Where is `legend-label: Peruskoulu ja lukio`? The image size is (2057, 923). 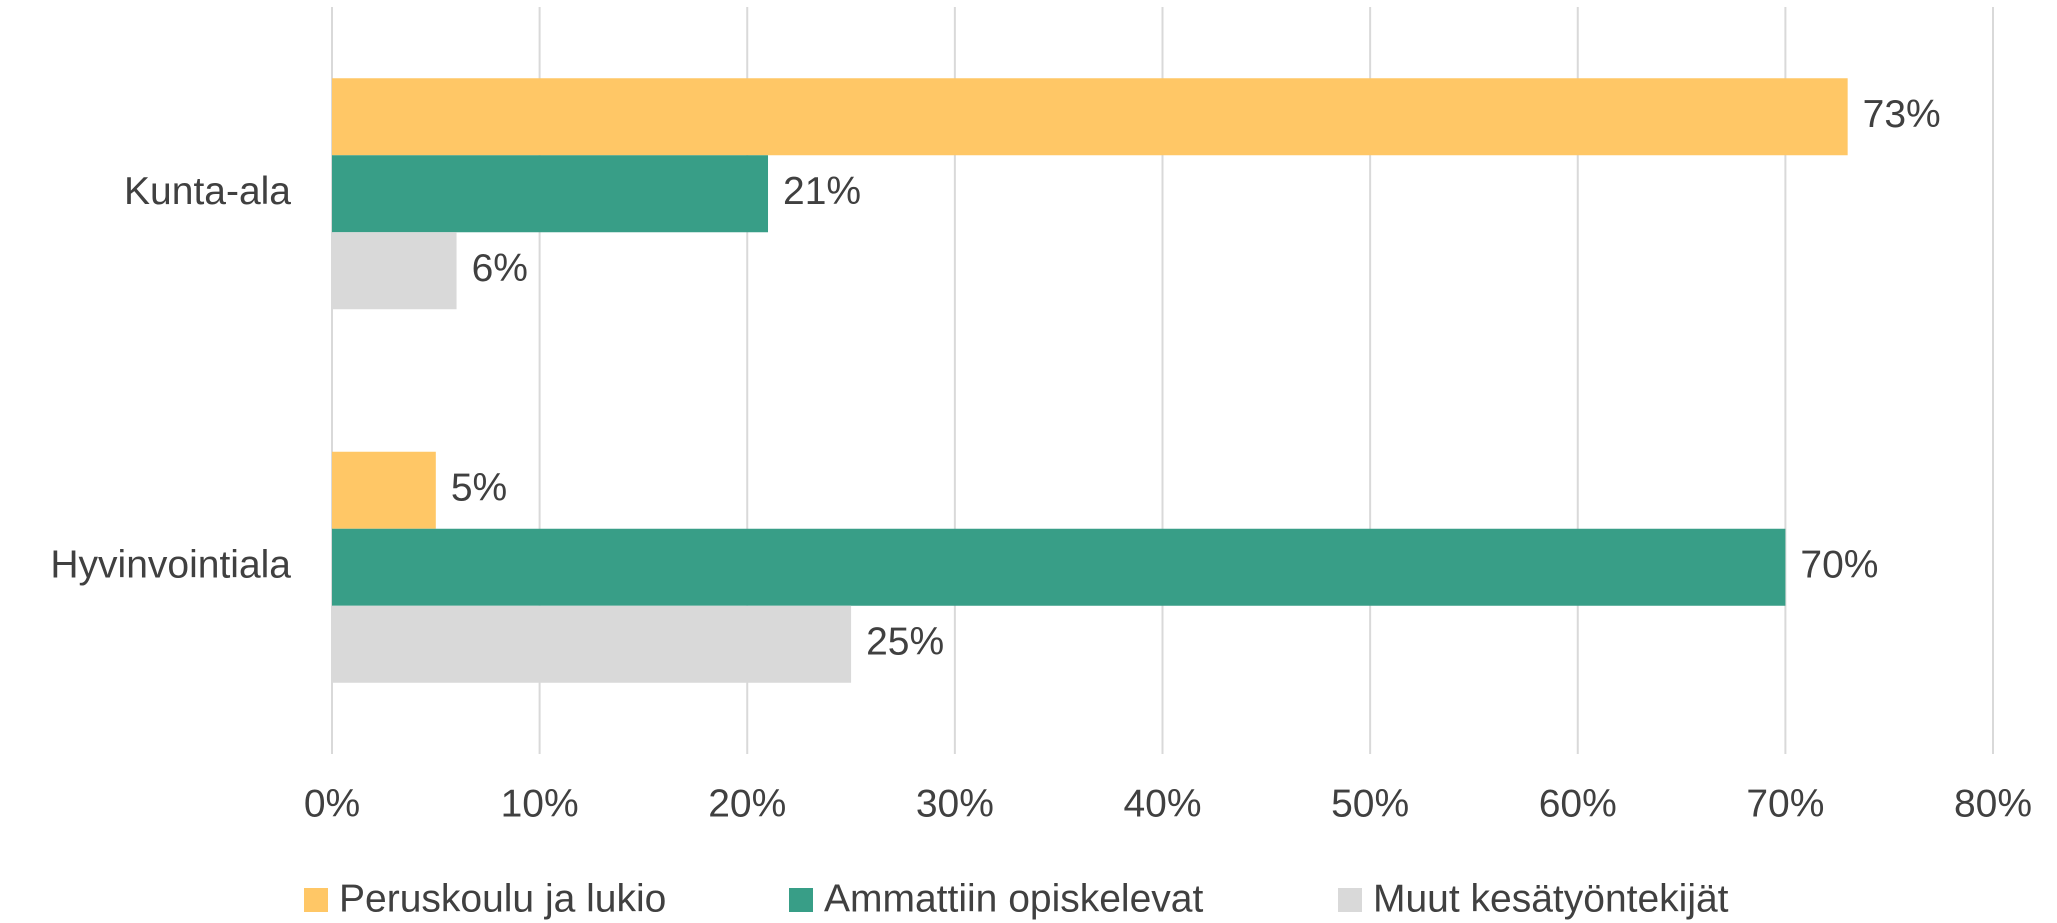 legend-label: Peruskoulu ja lukio is located at coordinates (502, 898).